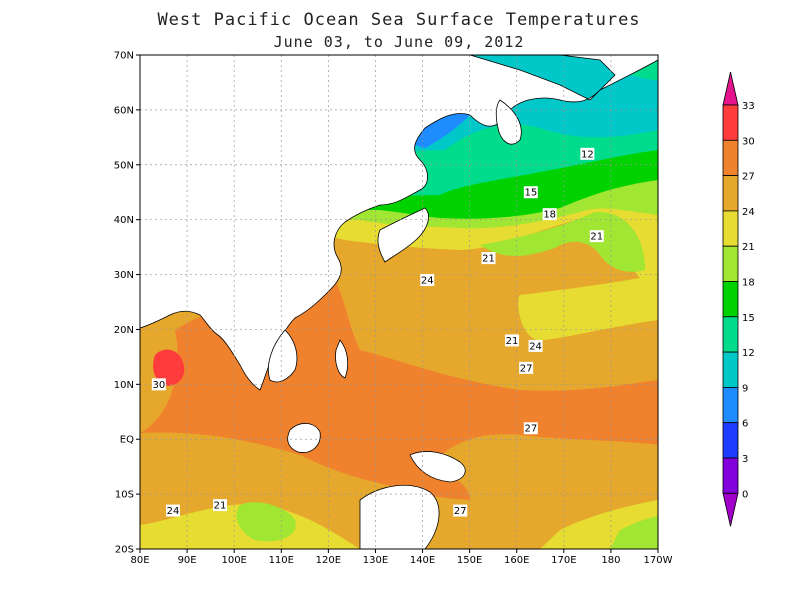  I want to click on contour-label: 18, so click(549, 214).